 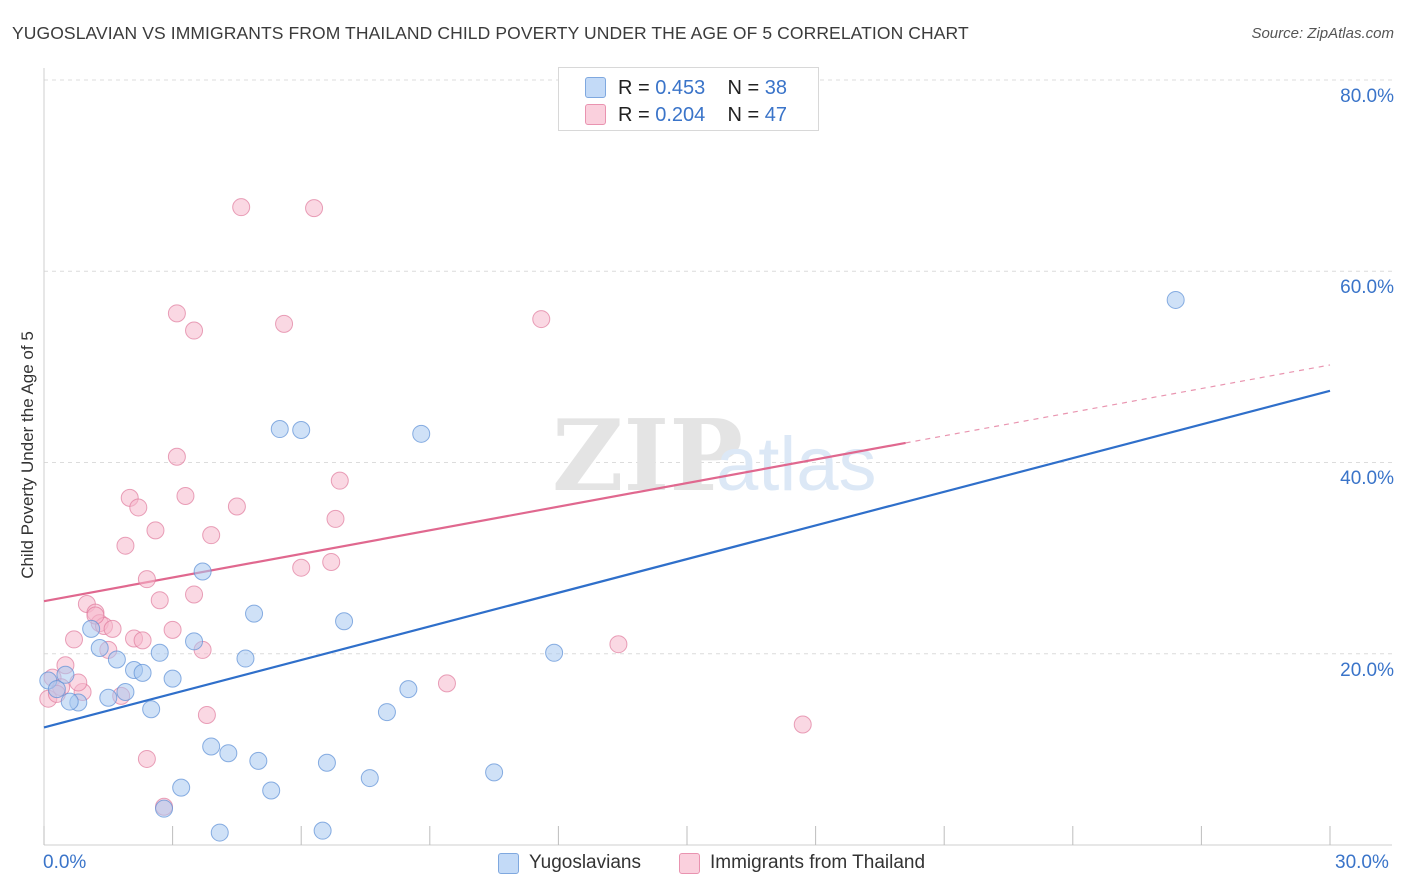 I want to click on watermark-atlas: atlas, so click(x=796, y=464).